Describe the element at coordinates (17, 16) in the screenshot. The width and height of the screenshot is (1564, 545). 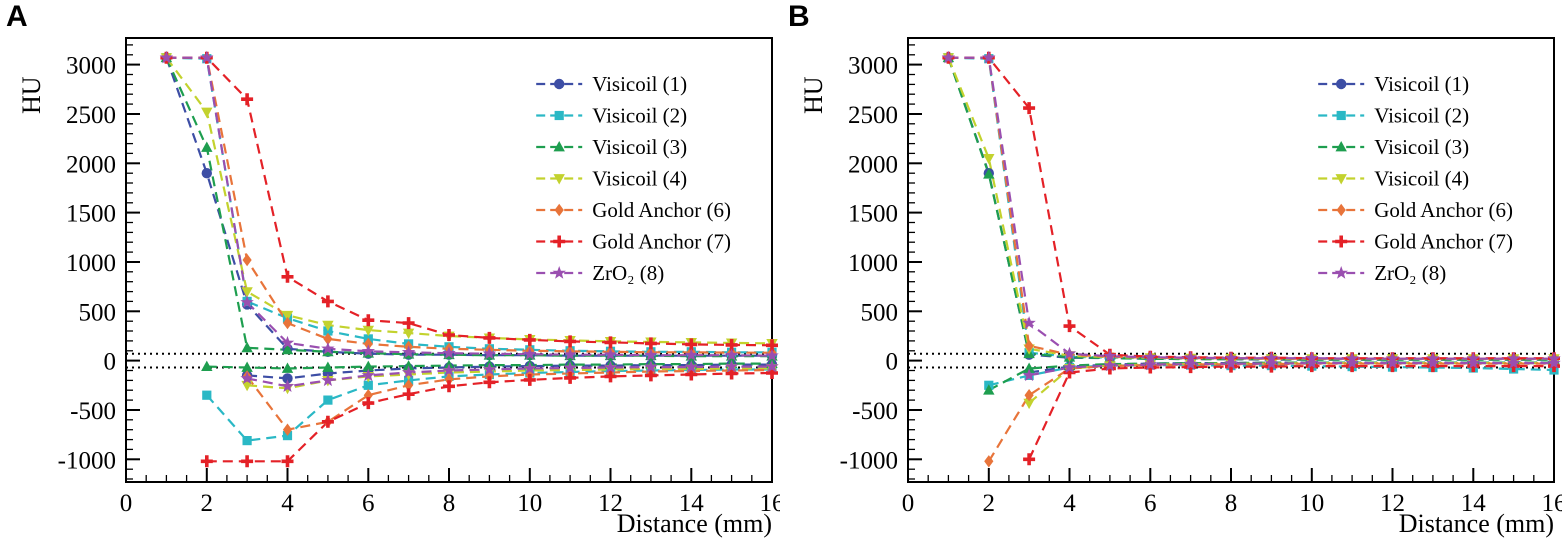
I see `panel-a-label: A` at that location.